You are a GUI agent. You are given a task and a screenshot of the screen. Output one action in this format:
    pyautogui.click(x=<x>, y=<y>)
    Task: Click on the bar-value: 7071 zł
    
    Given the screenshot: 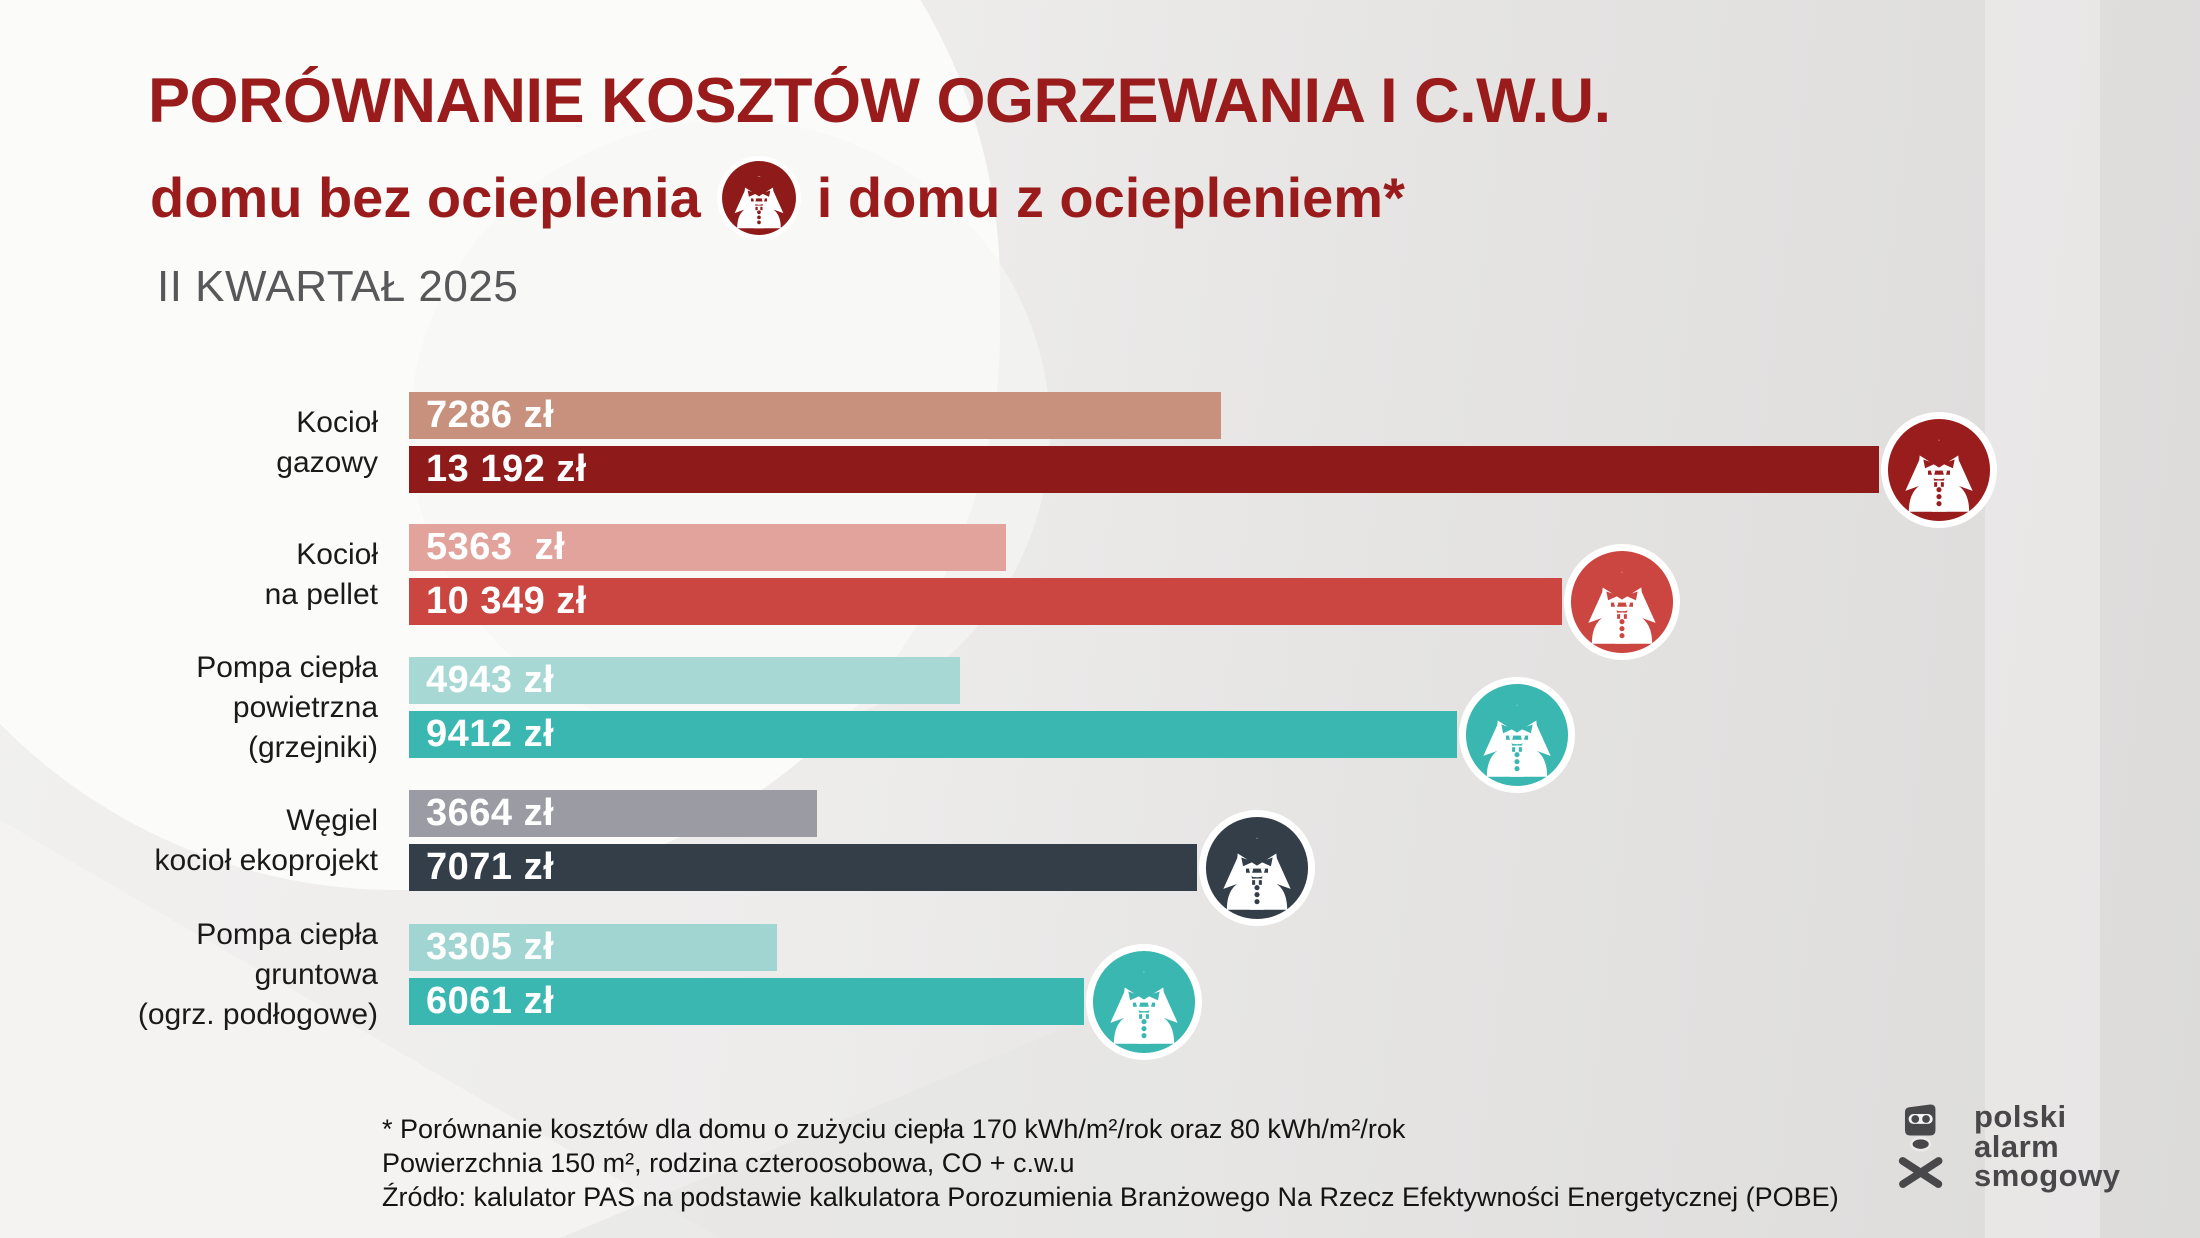 What is the action you would take?
    pyautogui.click(x=490, y=867)
    